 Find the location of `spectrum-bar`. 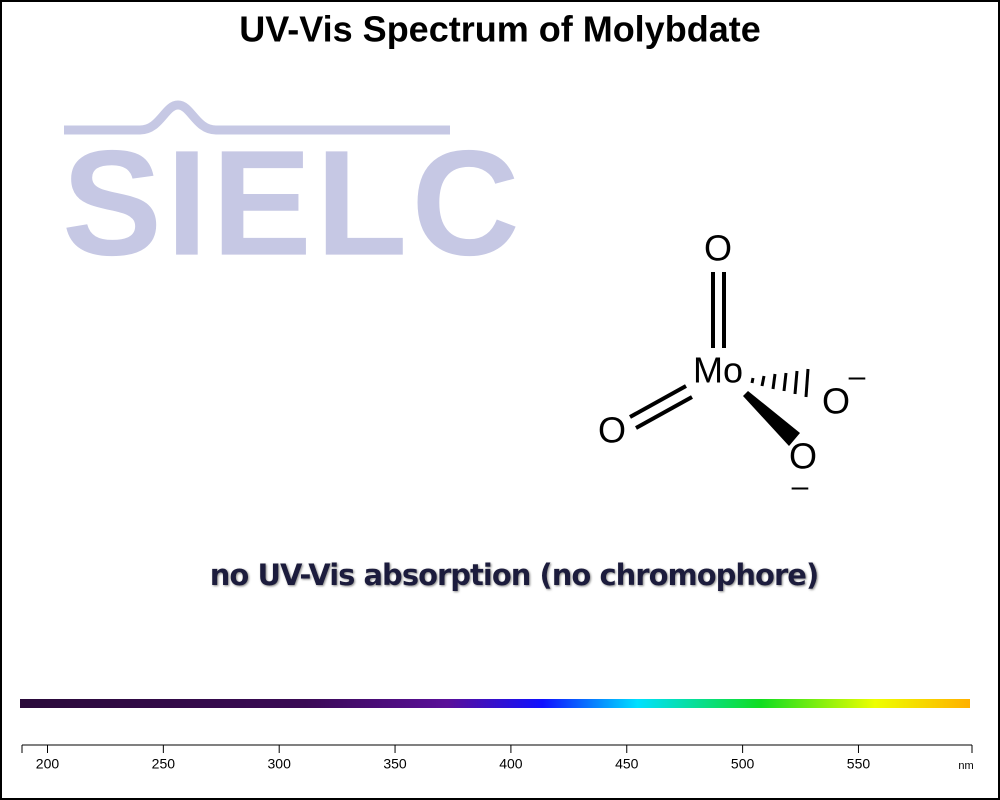

spectrum-bar is located at coordinates (495, 703).